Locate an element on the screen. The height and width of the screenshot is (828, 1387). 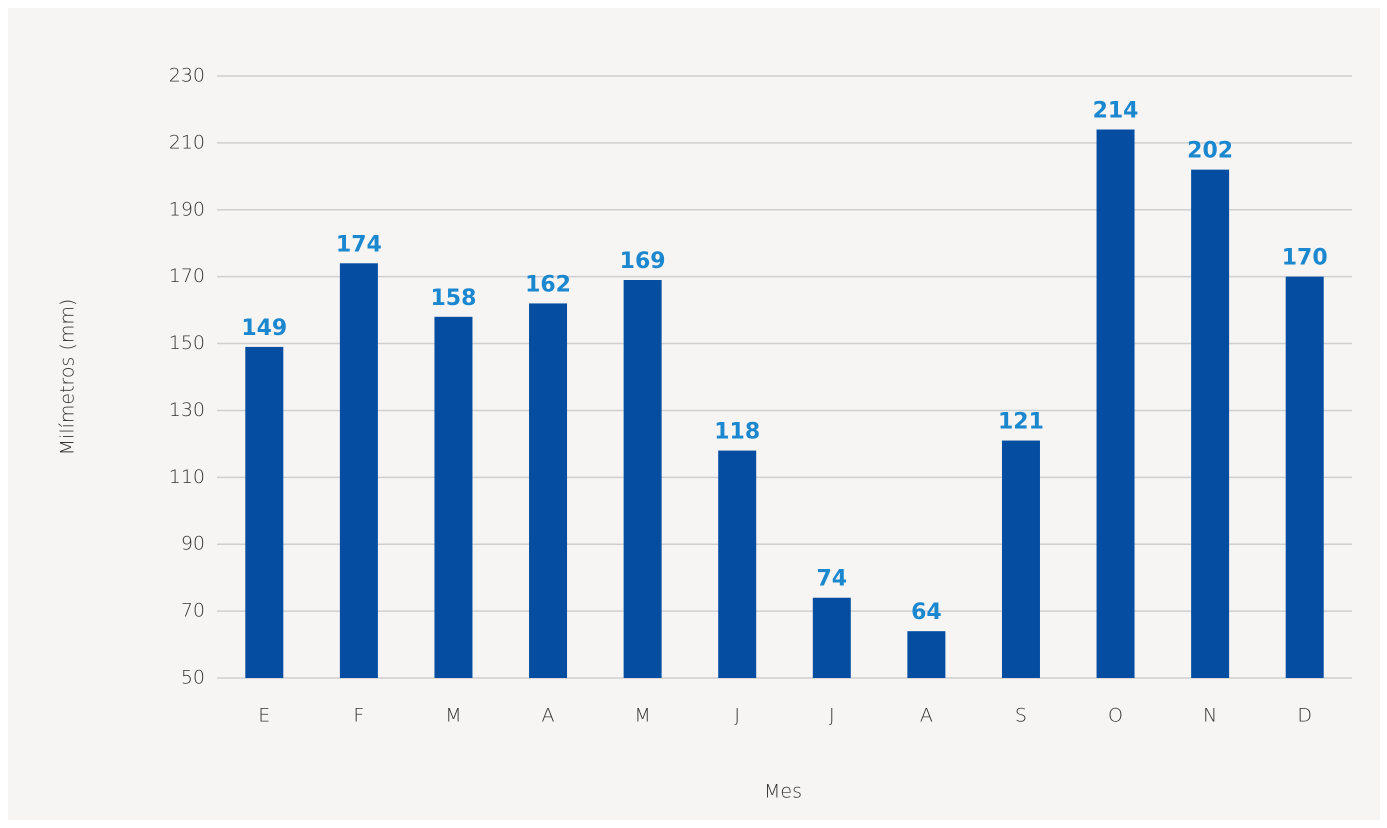
value-label: 118 is located at coordinates (737, 432).